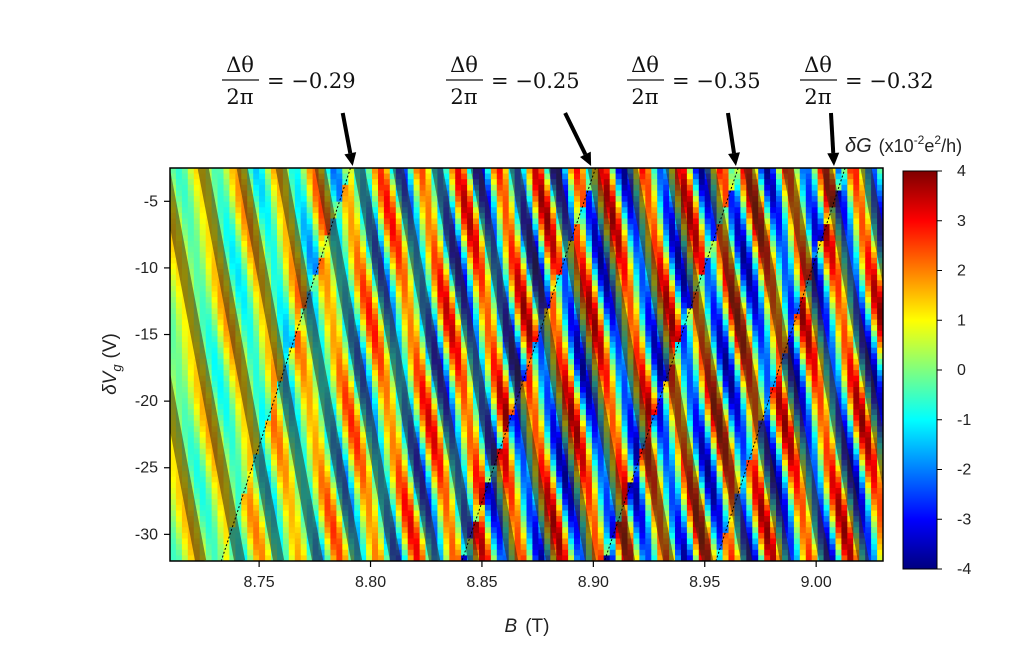 The width and height of the screenshot is (1023, 652). I want to click on colorbar-tick-label: 0, so click(961, 370).